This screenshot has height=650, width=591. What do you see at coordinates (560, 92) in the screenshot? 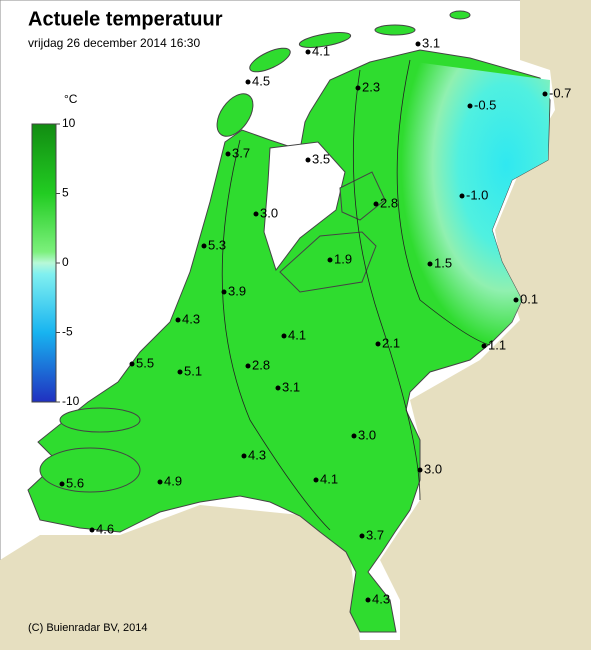
I see `station-label: -0.7` at bounding box center [560, 92].